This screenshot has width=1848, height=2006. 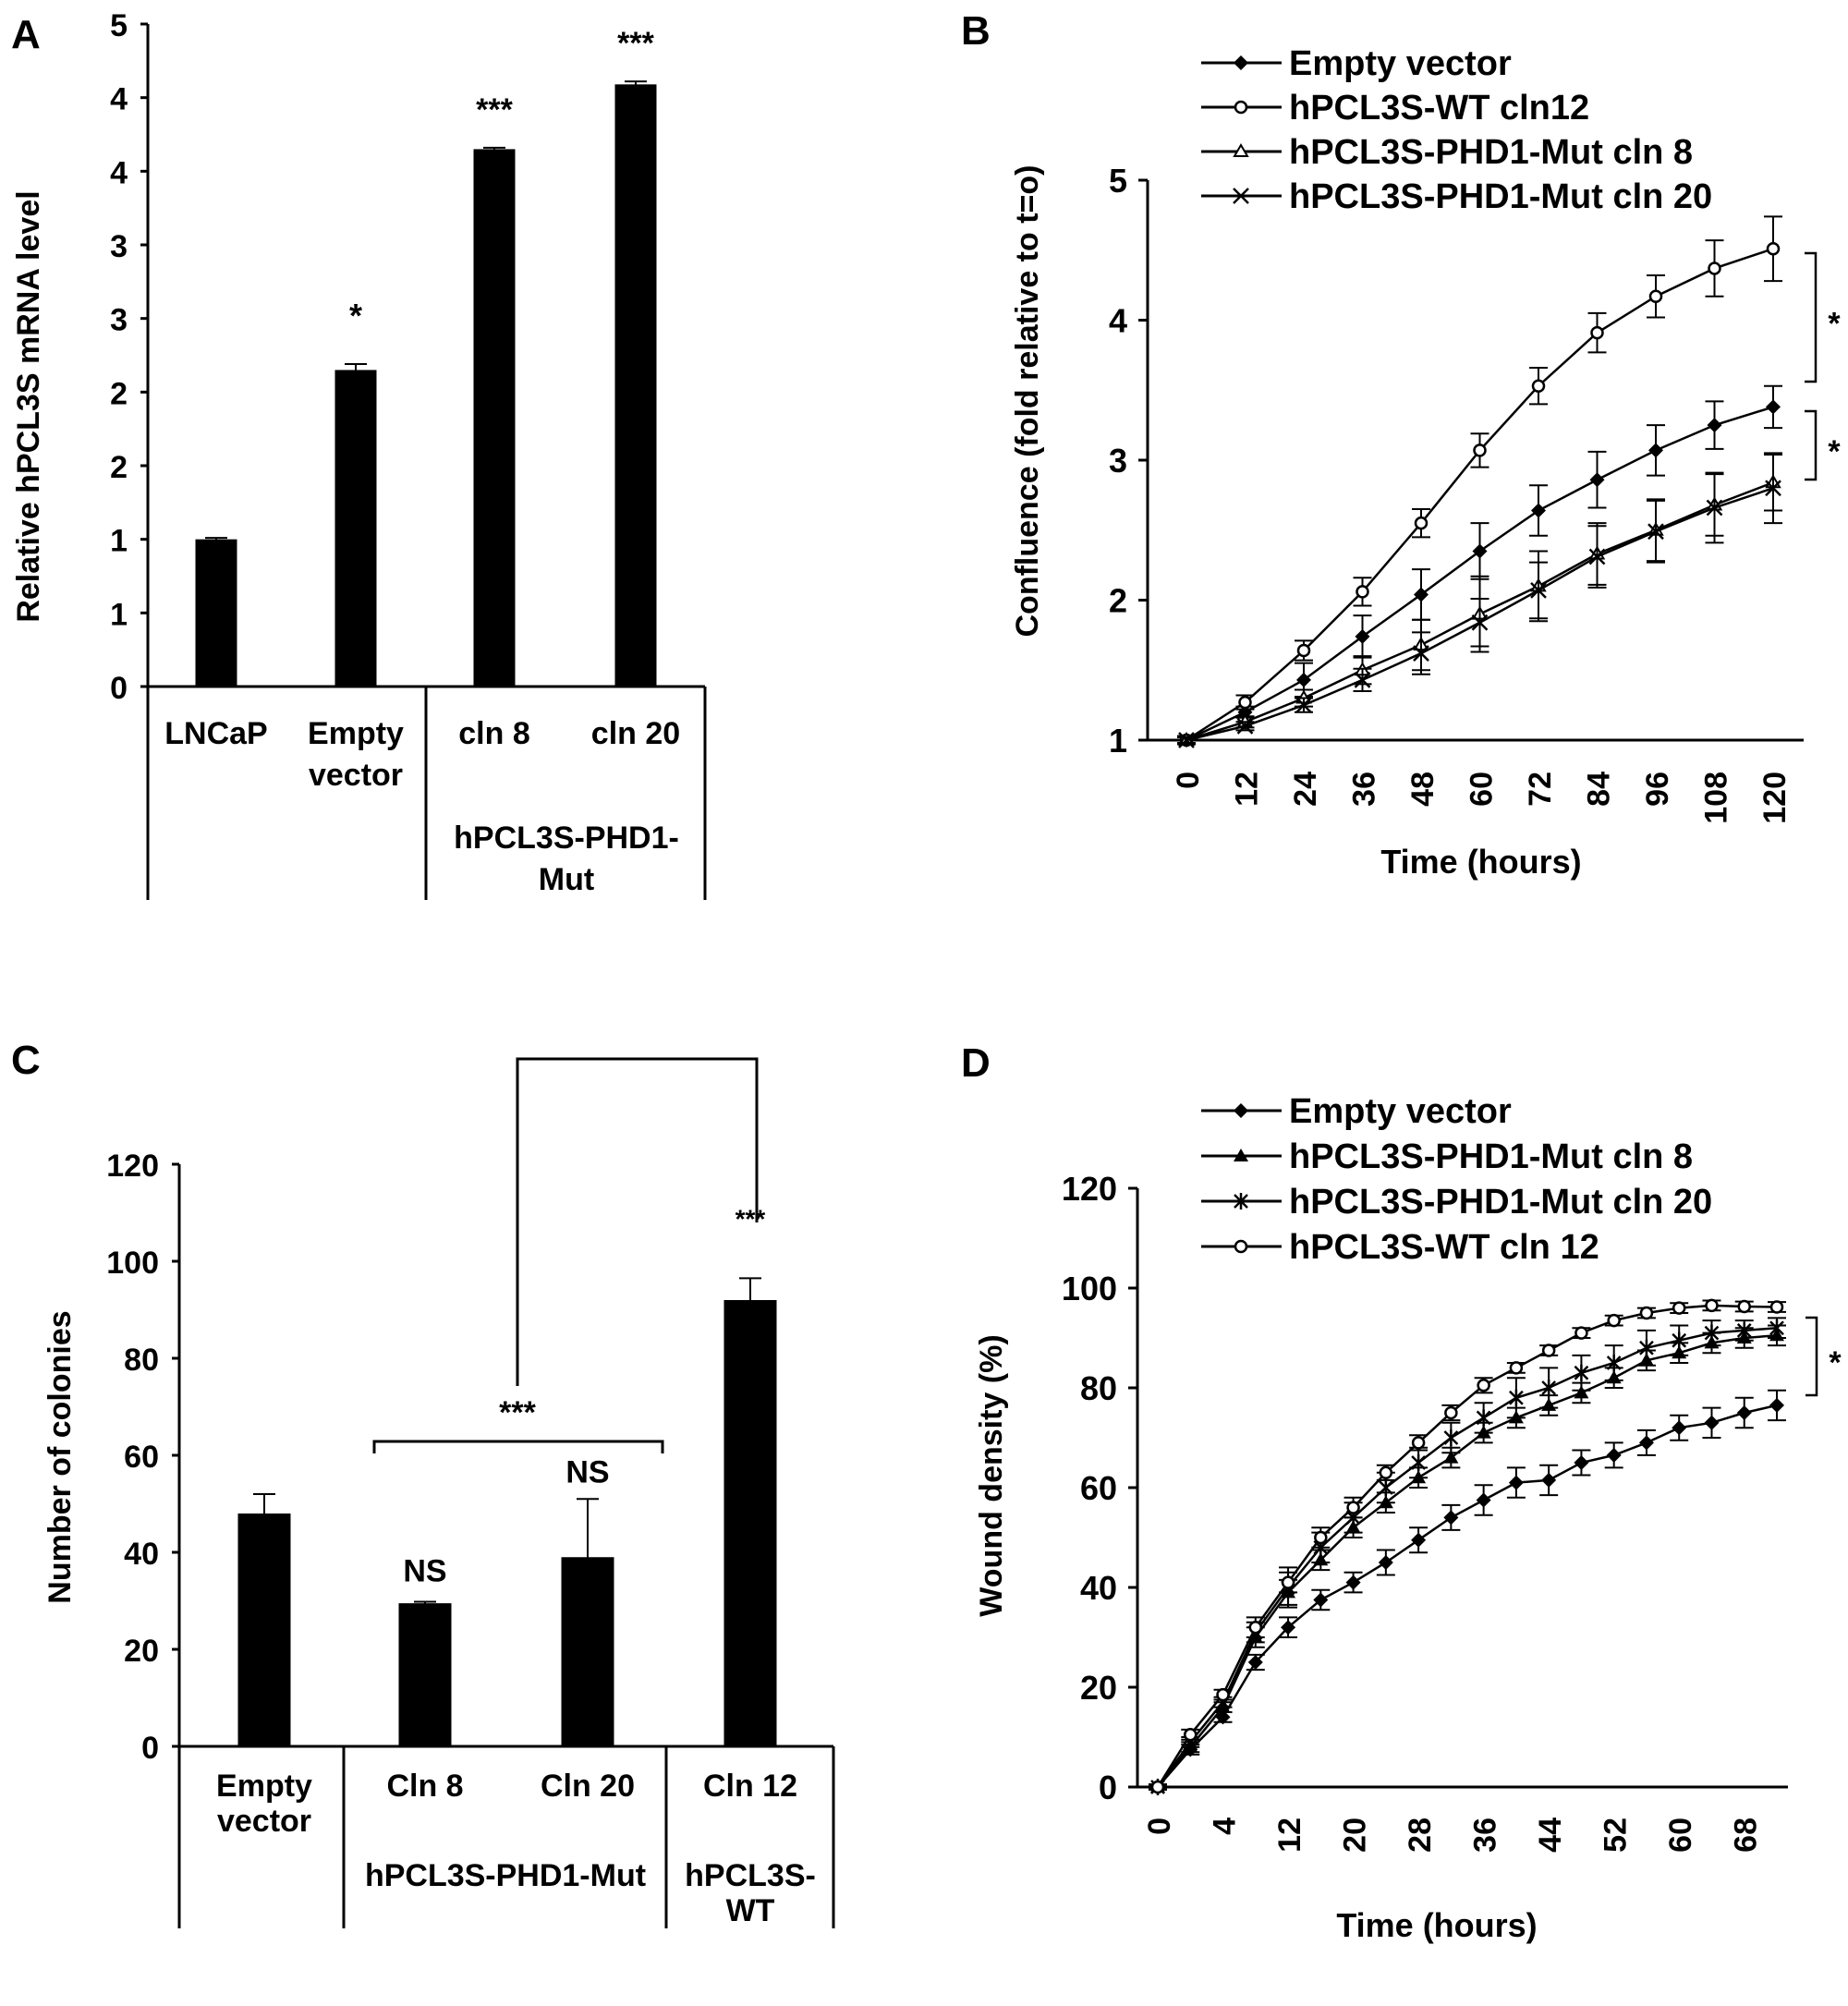 I want to click on significance-label: ***, so click(x=635, y=43).